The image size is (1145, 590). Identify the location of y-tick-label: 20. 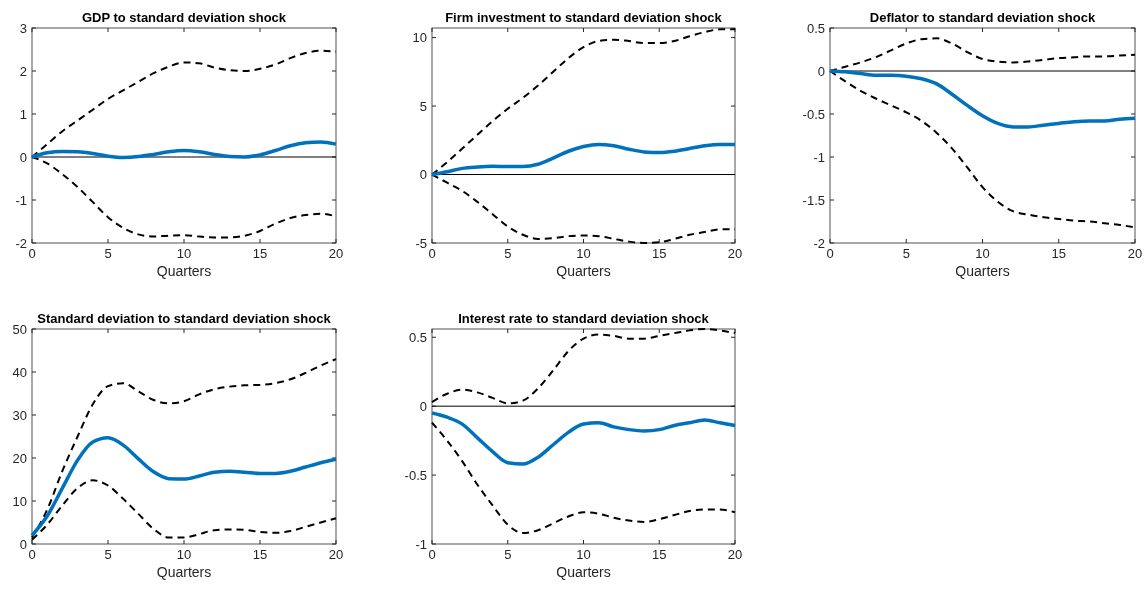
(19, 458).